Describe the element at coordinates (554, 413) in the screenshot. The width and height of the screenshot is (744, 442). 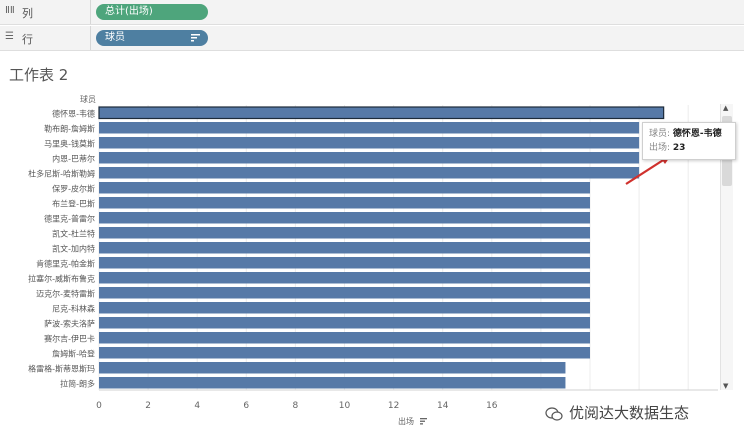
I see `wechat-icon` at that location.